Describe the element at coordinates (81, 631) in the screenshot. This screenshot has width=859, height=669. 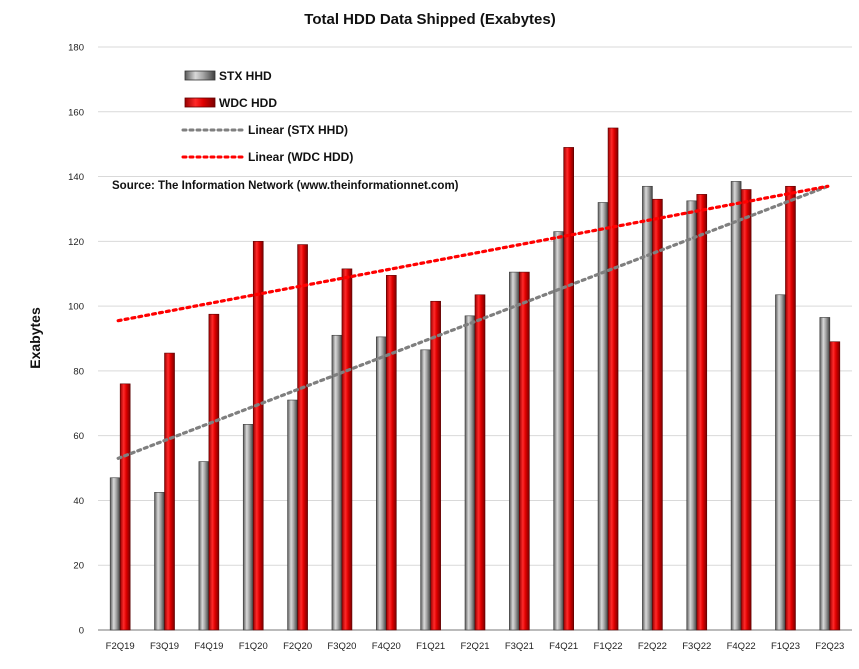
I see `y-tick-label: 0` at that location.